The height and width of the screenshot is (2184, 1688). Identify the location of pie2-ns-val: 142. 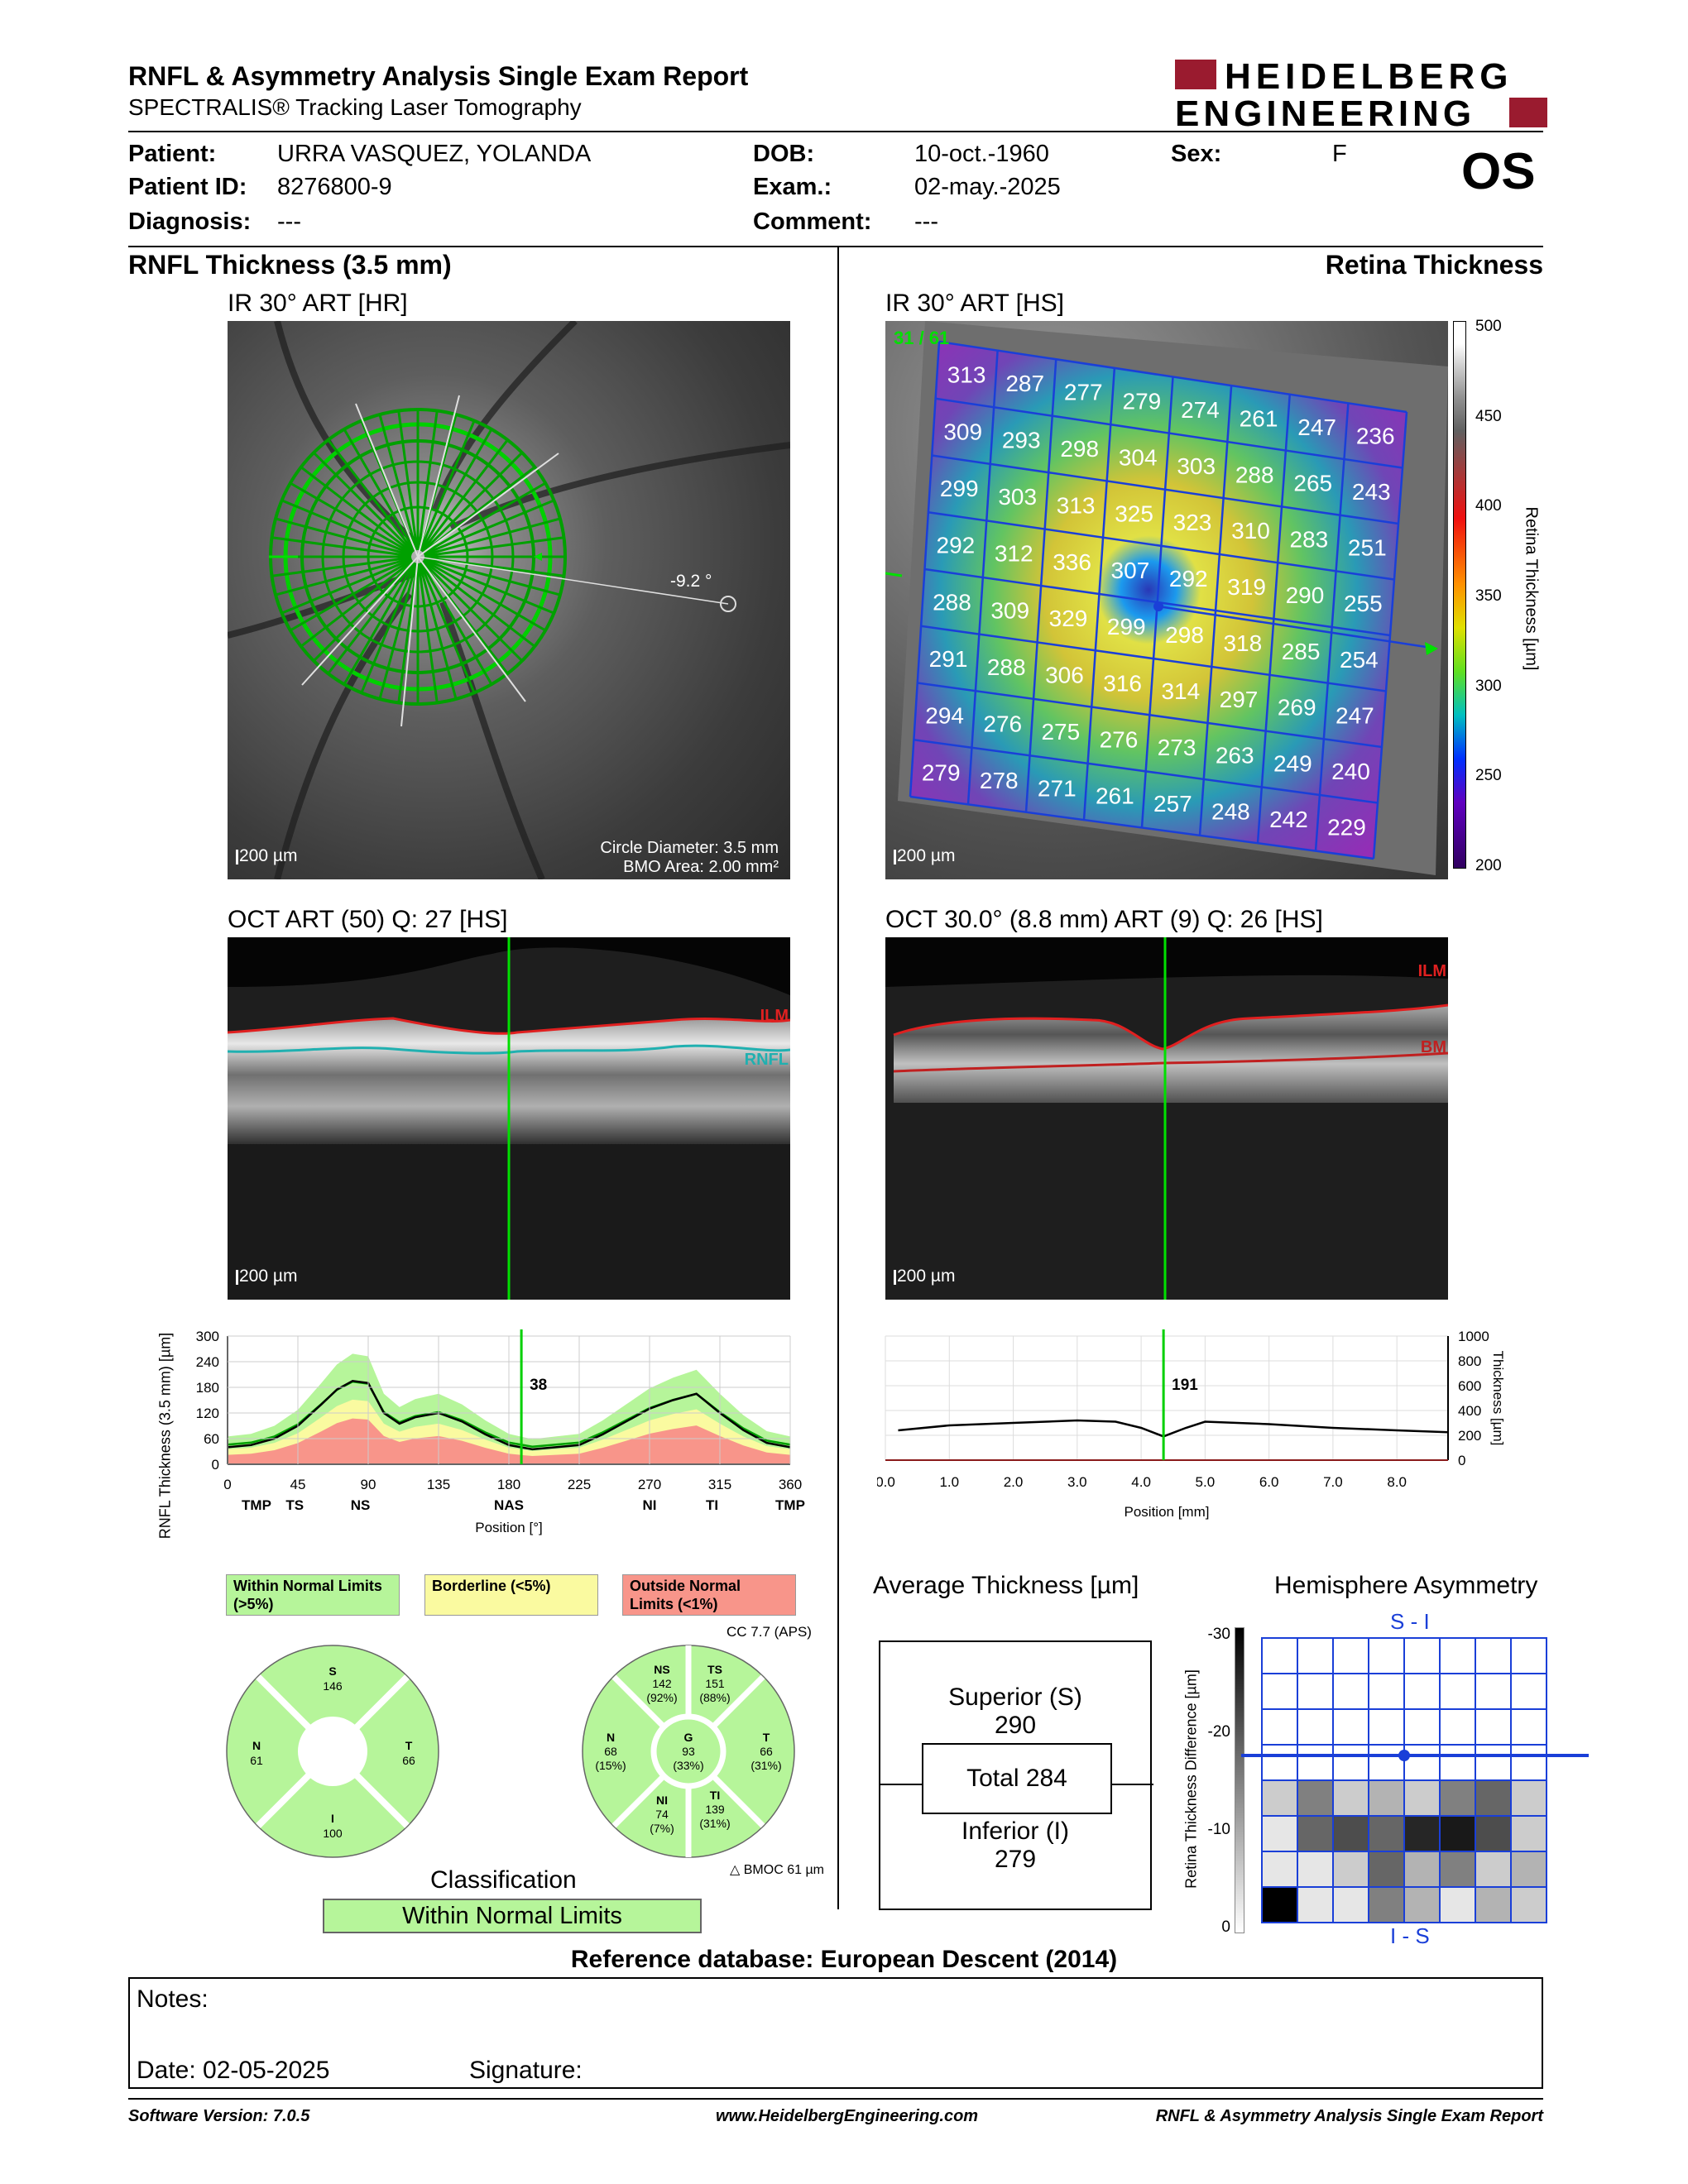
(662, 1683).